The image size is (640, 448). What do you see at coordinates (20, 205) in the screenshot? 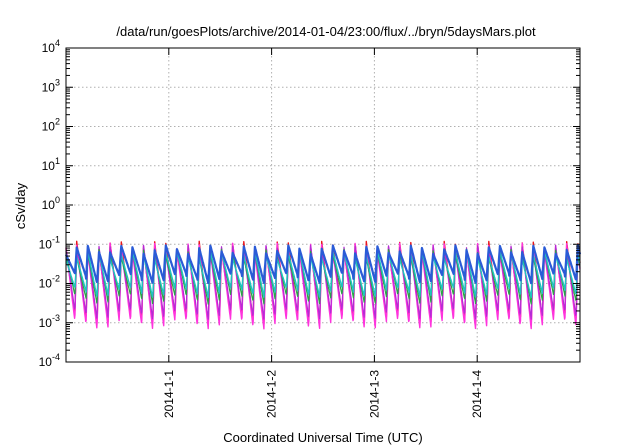
I see `y-axis-label: cSv/day` at bounding box center [20, 205].